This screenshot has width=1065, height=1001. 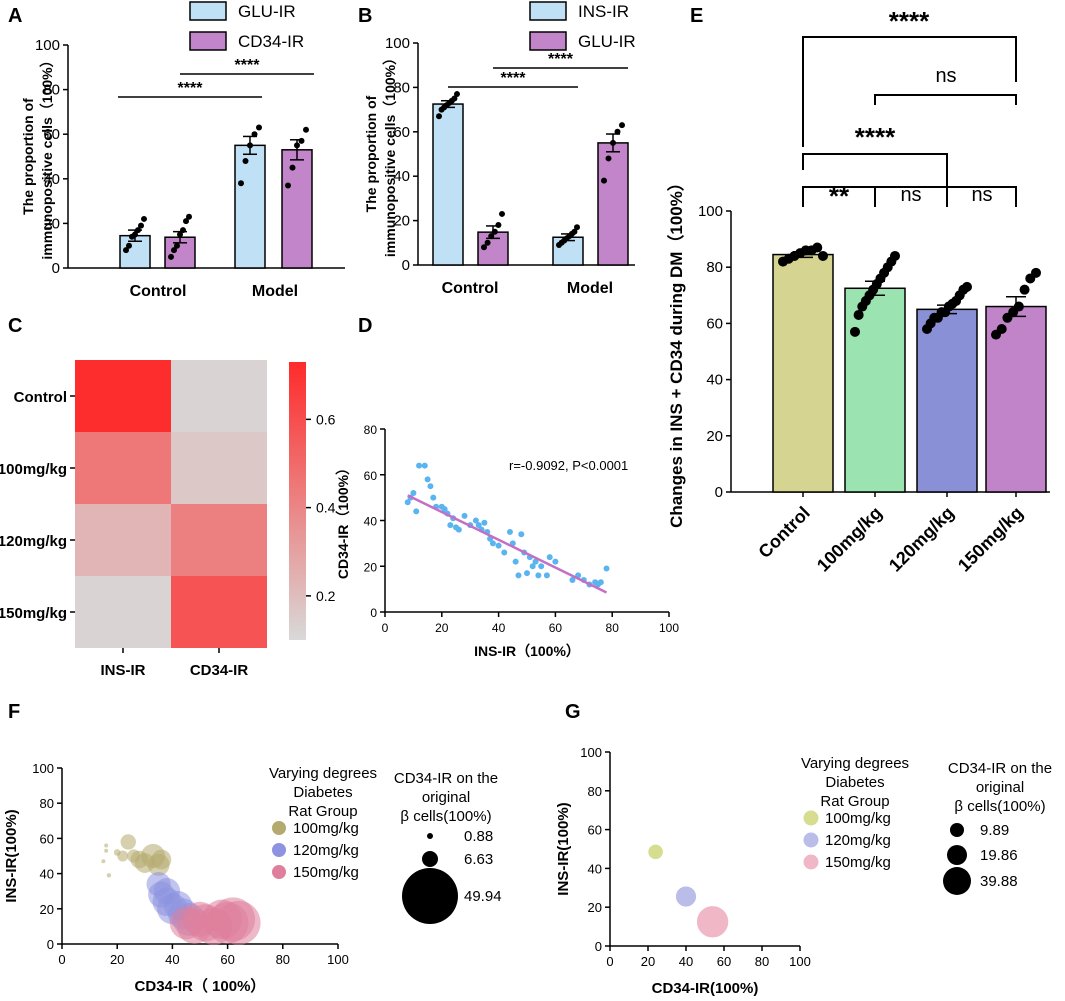 I want to click on panel-f-x-tick-label: 80, so click(x=283, y=959).